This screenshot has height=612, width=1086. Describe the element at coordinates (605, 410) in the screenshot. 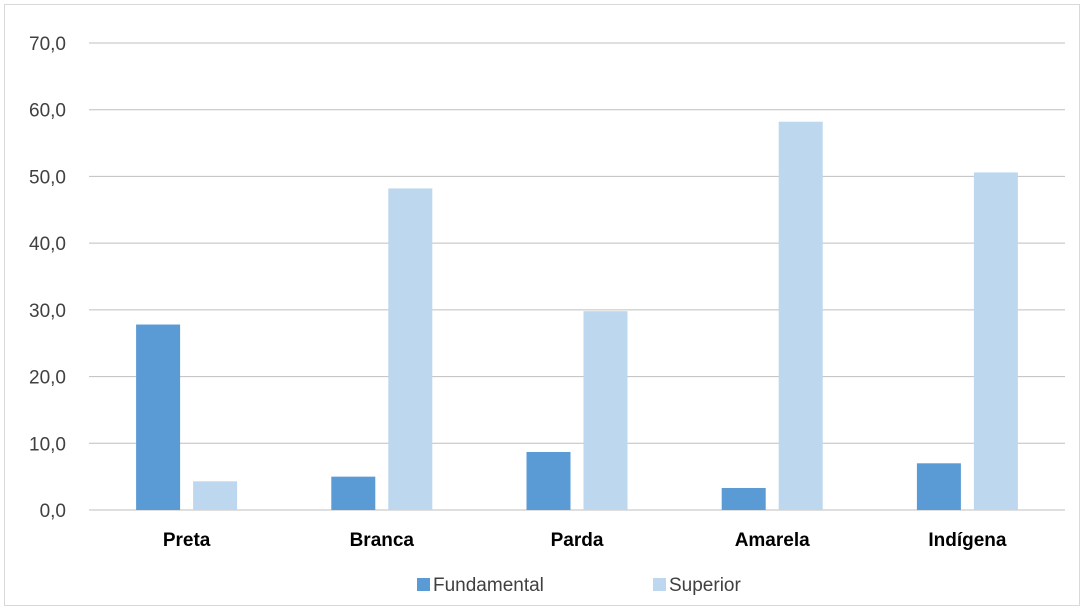

I see `bar-superior-parda` at that location.